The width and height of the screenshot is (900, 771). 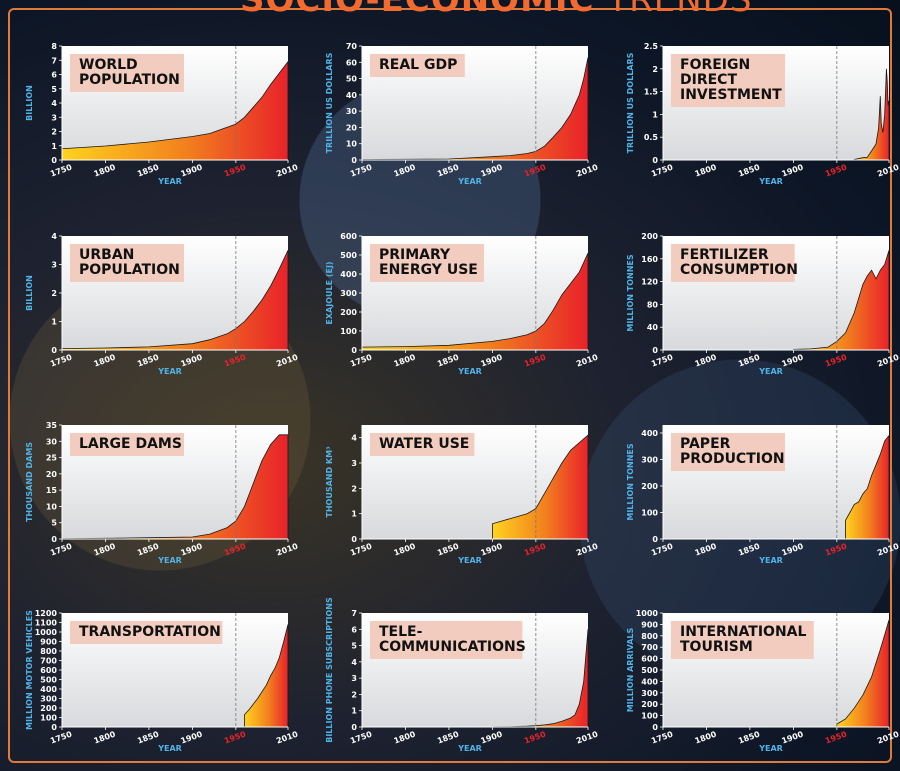 I want to click on y-tick-label: 15, so click(x=52, y=490).